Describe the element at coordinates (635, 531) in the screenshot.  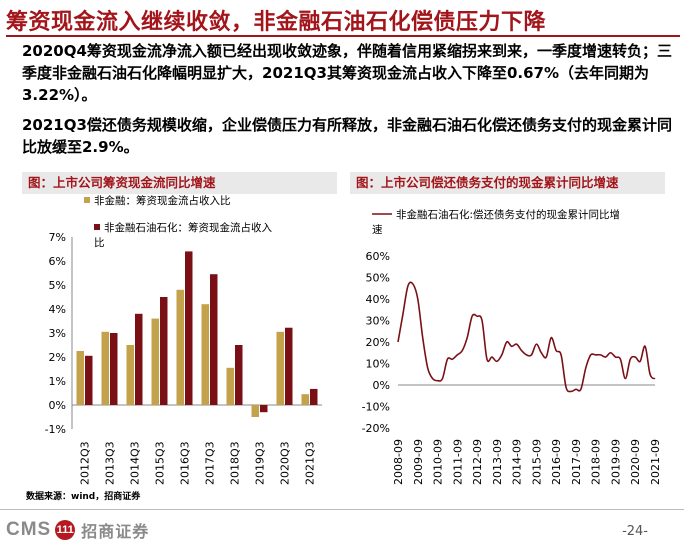
I see `page-number: -24-` at that location.